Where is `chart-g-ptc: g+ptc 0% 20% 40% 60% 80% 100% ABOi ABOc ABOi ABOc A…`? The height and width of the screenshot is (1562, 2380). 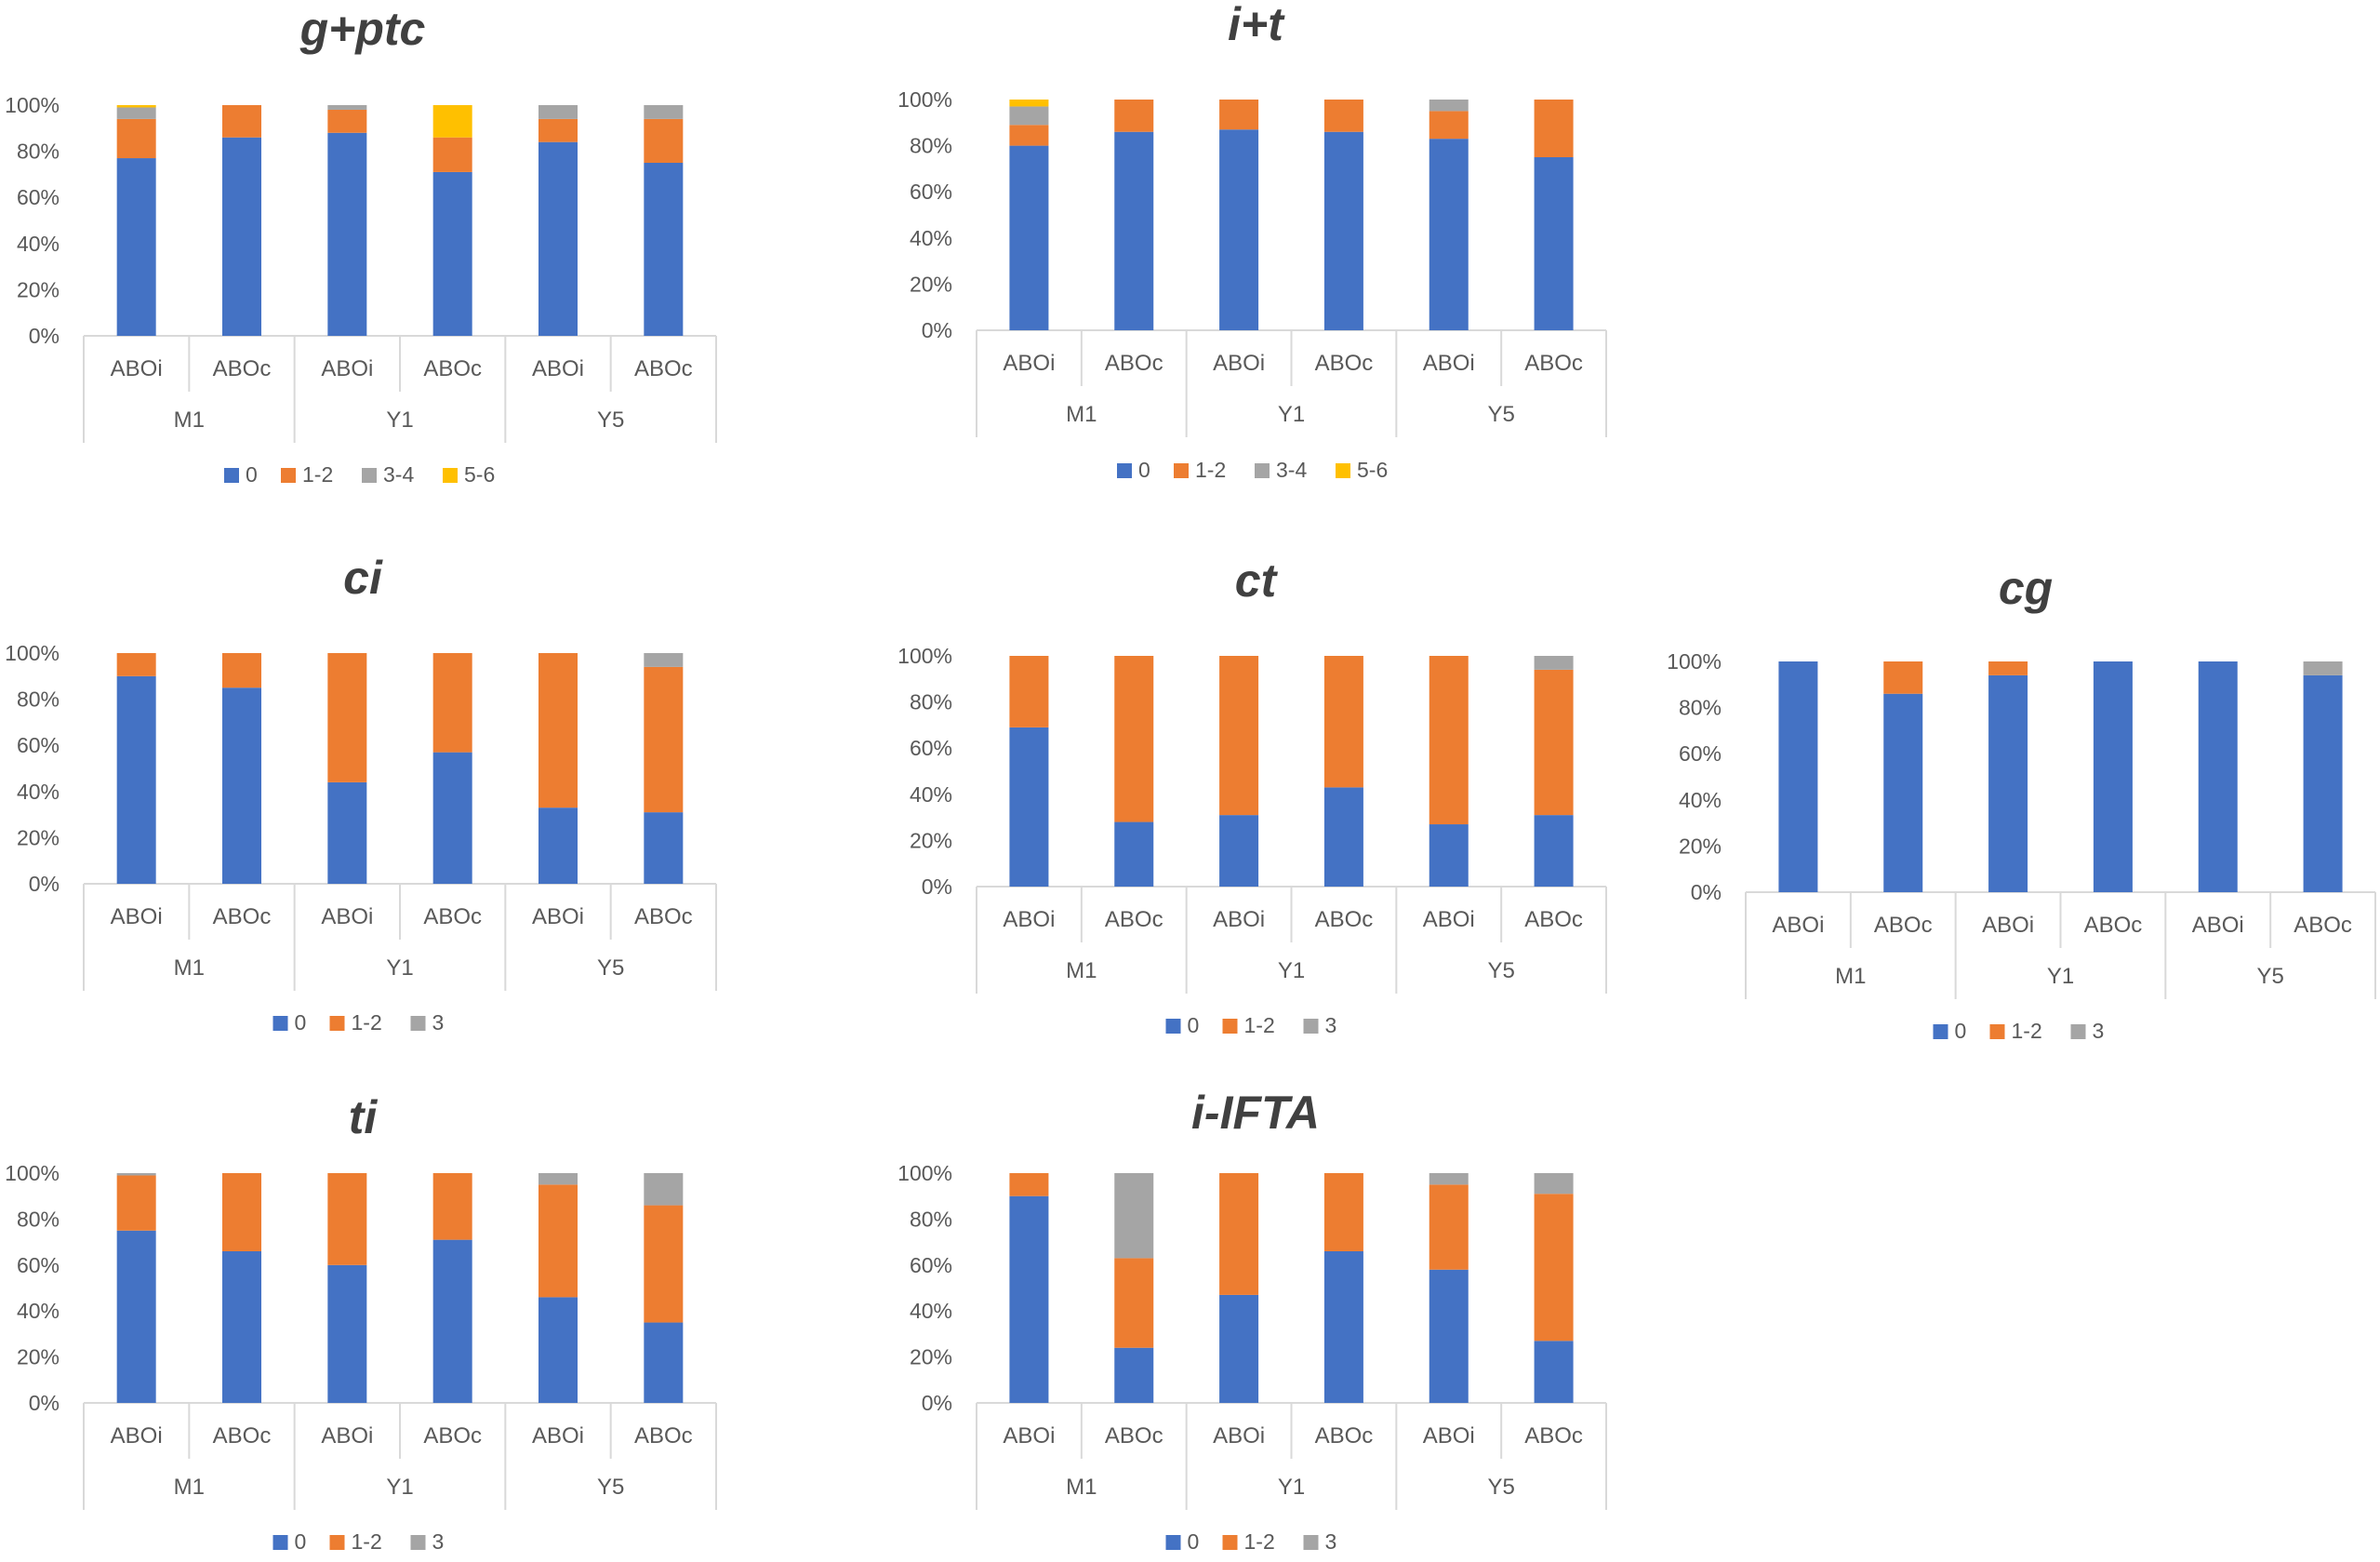 chart-g-ptc: g+ptc 0% 20% 40% 60% 80% 100% ABOi ABOc ABOi ABOc A… is located at coordinates (361, 245).